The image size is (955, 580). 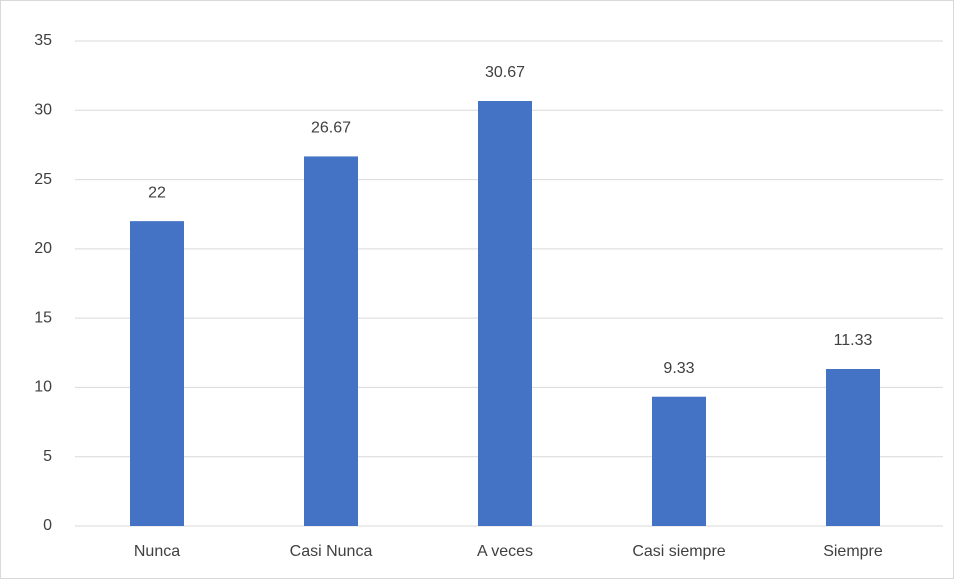 I want to click on data-label: 26.67, so click(x=331, y=128).